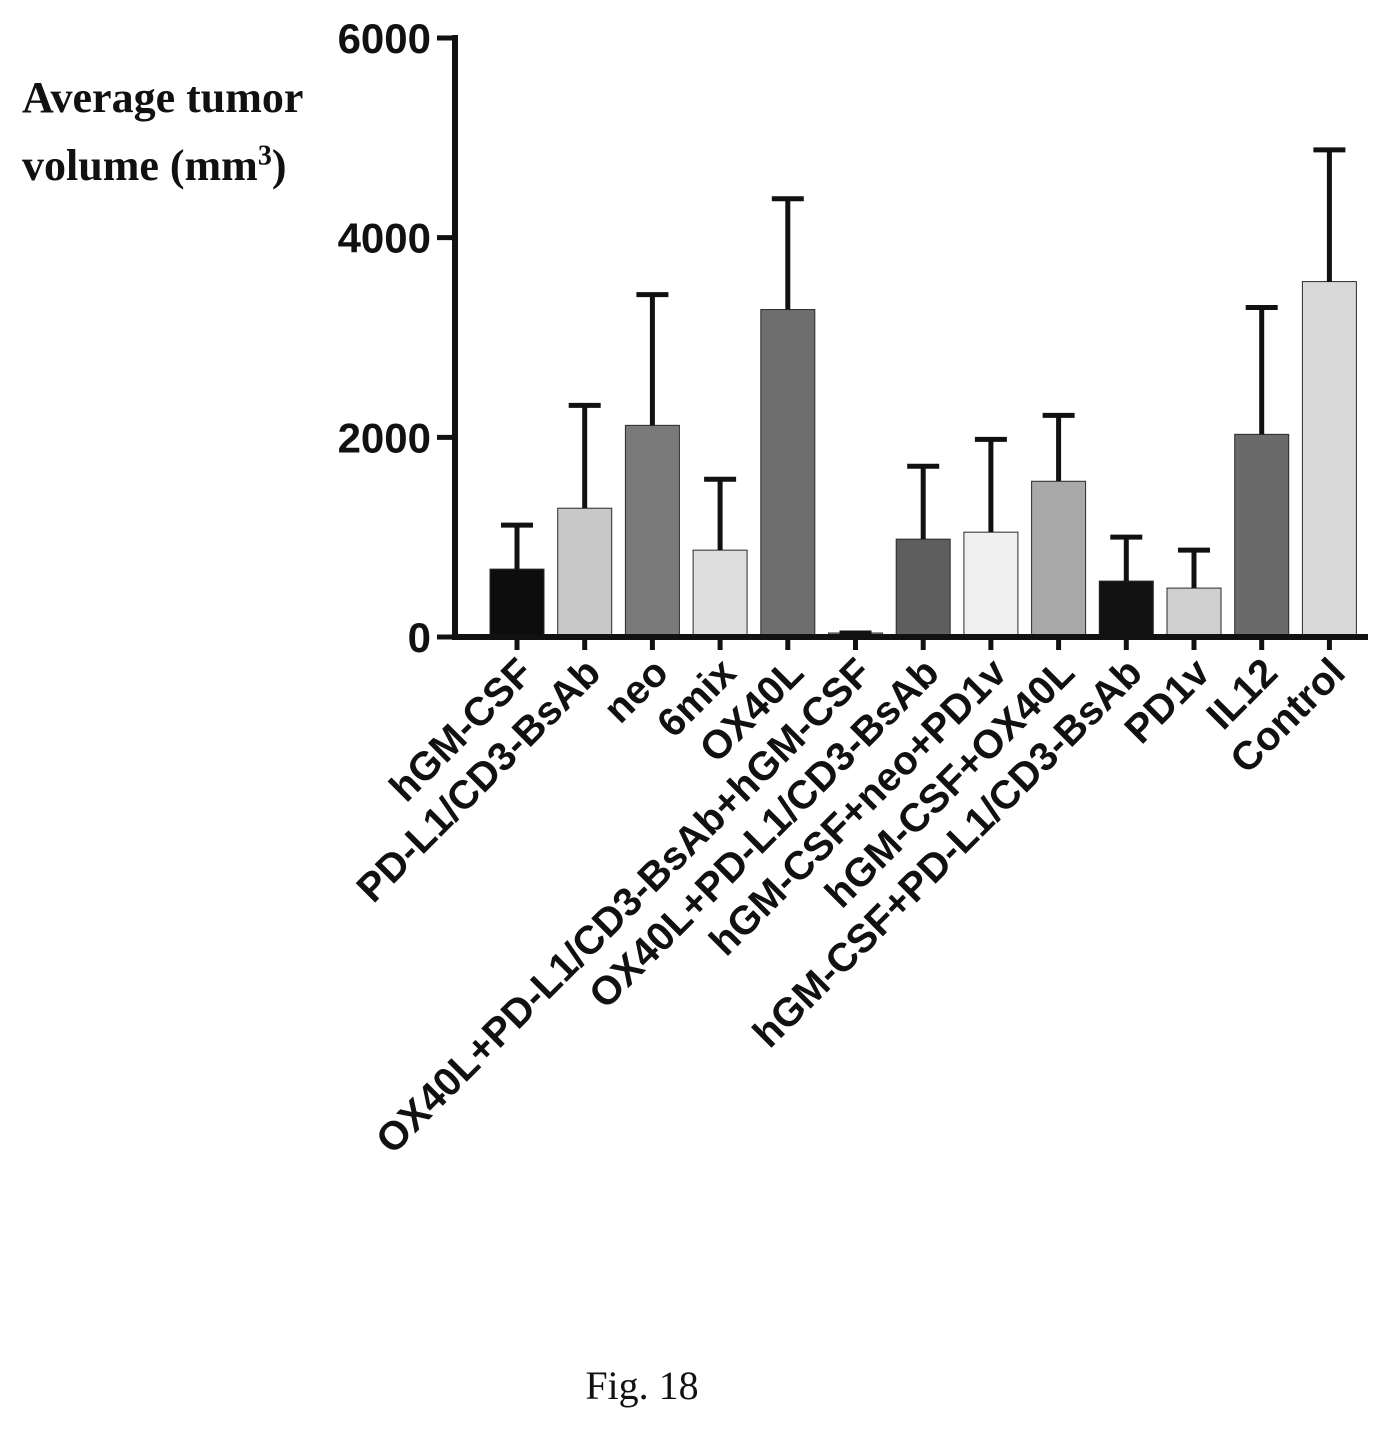 The height and width of the screenshot is (1434, 1397). What do you see at coordinates (384, 437) in the screenshot?
I see `y-tick-label: 2000` at bounding box center [384, 437].